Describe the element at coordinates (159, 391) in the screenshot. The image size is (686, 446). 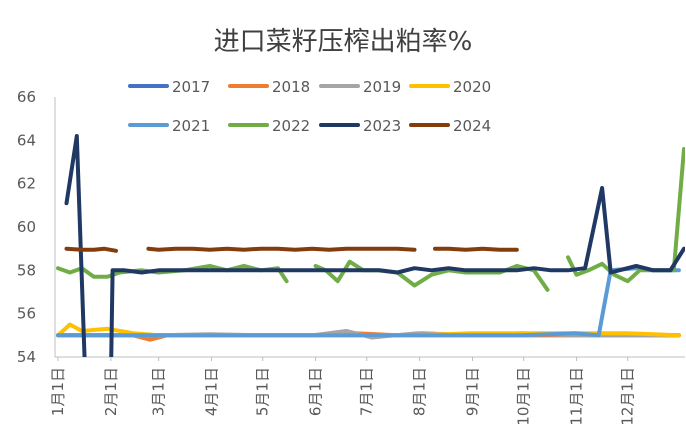
I see `x-tick-label: 3月1日` at that location.